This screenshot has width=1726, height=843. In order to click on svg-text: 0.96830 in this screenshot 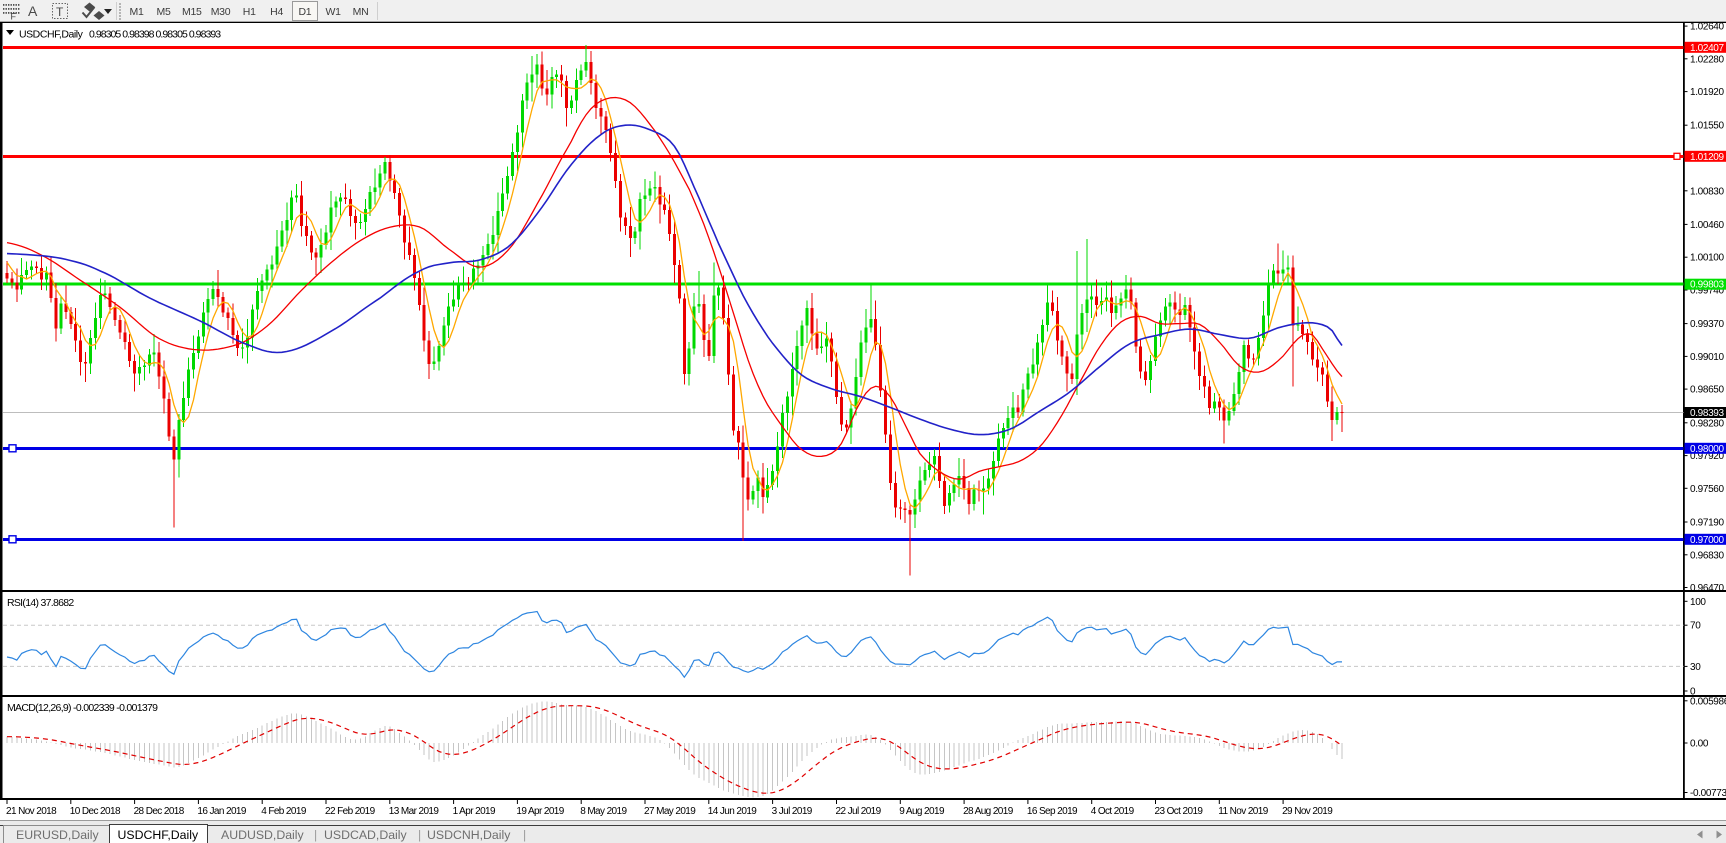, I will do `click(1707, 555)`.